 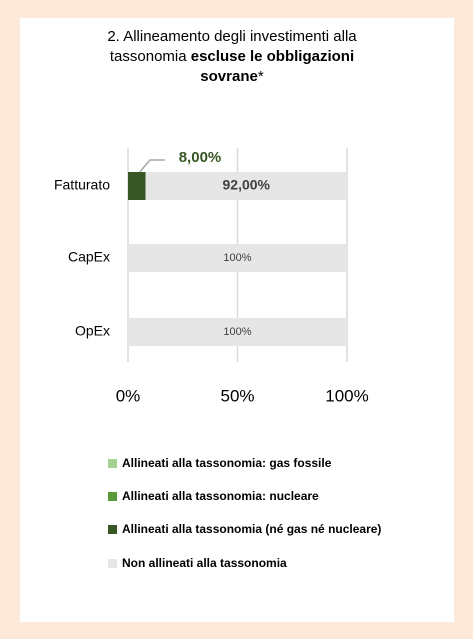 What do you see at coordinates (346, 395) in the screenshot?
I see `x-tick-label: 100%` at bounding box center [346, 395].